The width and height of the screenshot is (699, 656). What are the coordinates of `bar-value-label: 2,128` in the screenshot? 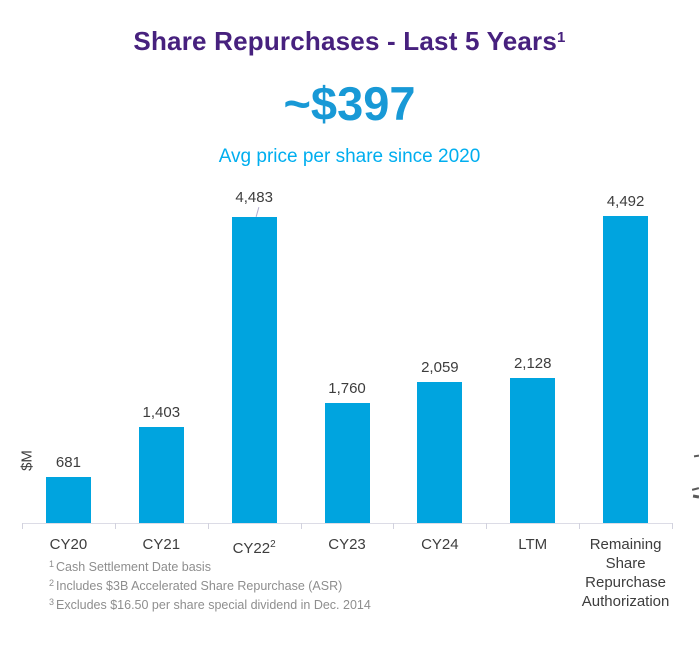 It's located at (532, 363).